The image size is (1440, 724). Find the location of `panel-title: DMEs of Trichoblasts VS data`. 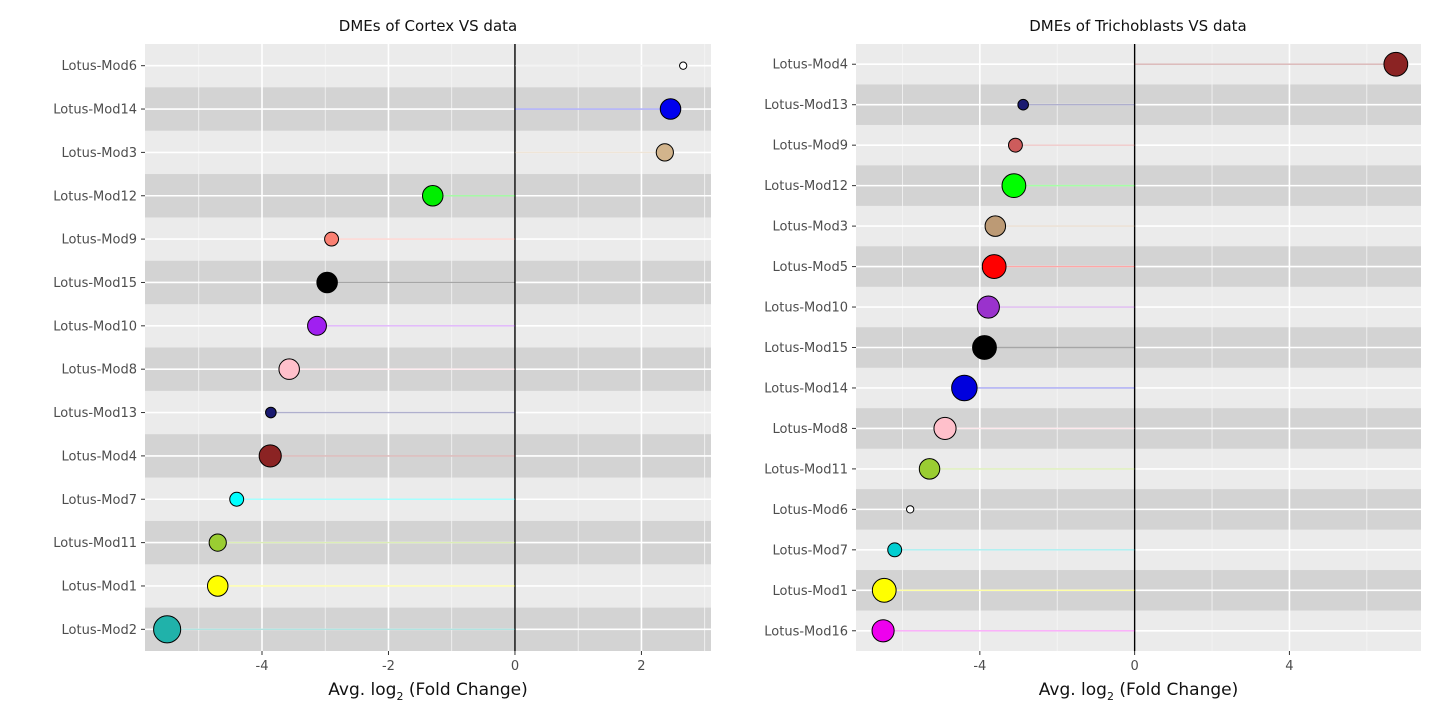

panel-title: DMEs of Trichoblasts VS data is located at coordinates (1138, 26).